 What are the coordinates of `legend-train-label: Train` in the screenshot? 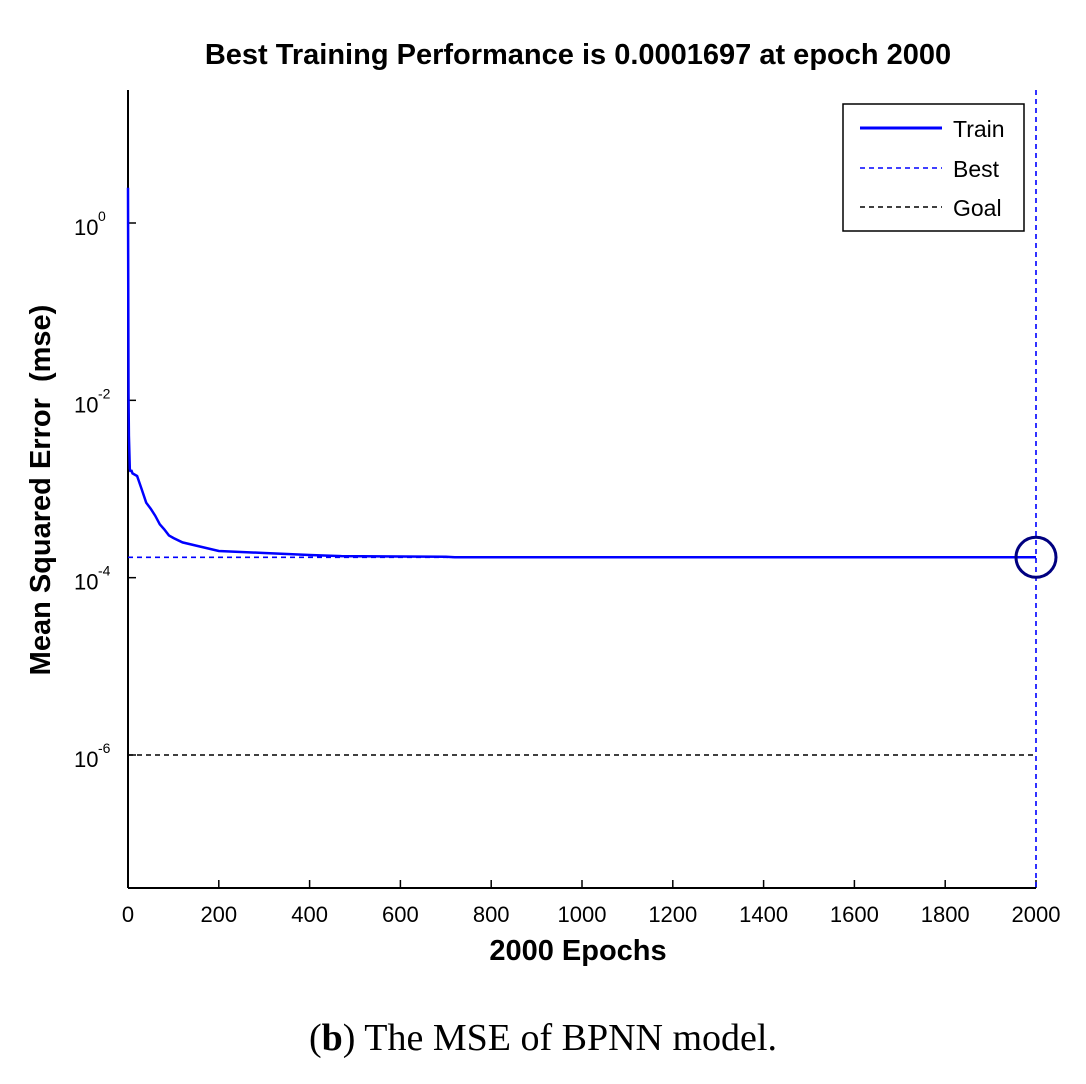 It's located at (979, 129).